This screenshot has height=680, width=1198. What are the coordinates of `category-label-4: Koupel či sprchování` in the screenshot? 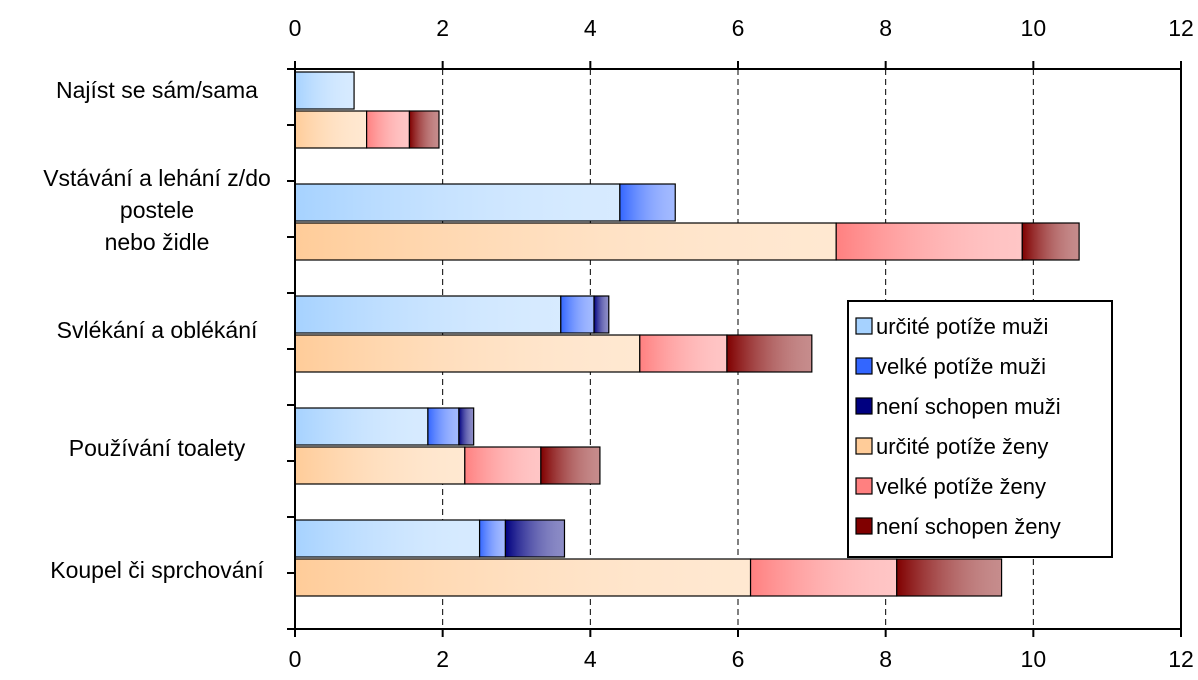 It's located at (157, 570).